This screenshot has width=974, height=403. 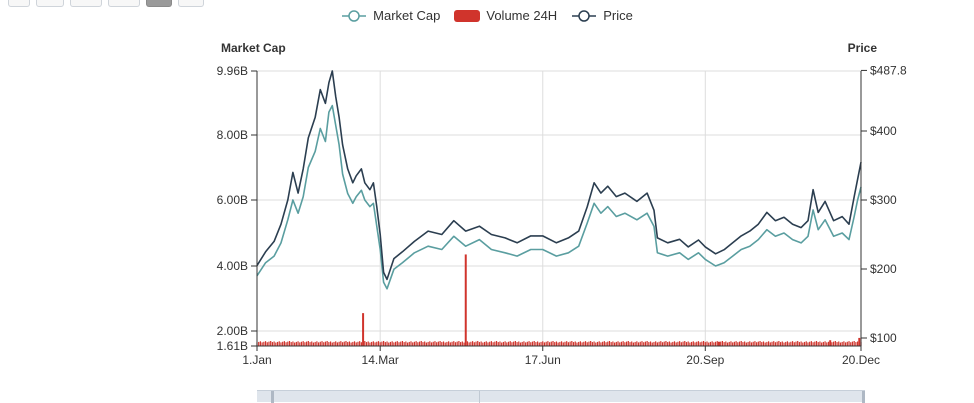 What do you see at coordinates (561, 396) in the screenshot?
I see `chart-navigator` at bounding box center [561, 396].